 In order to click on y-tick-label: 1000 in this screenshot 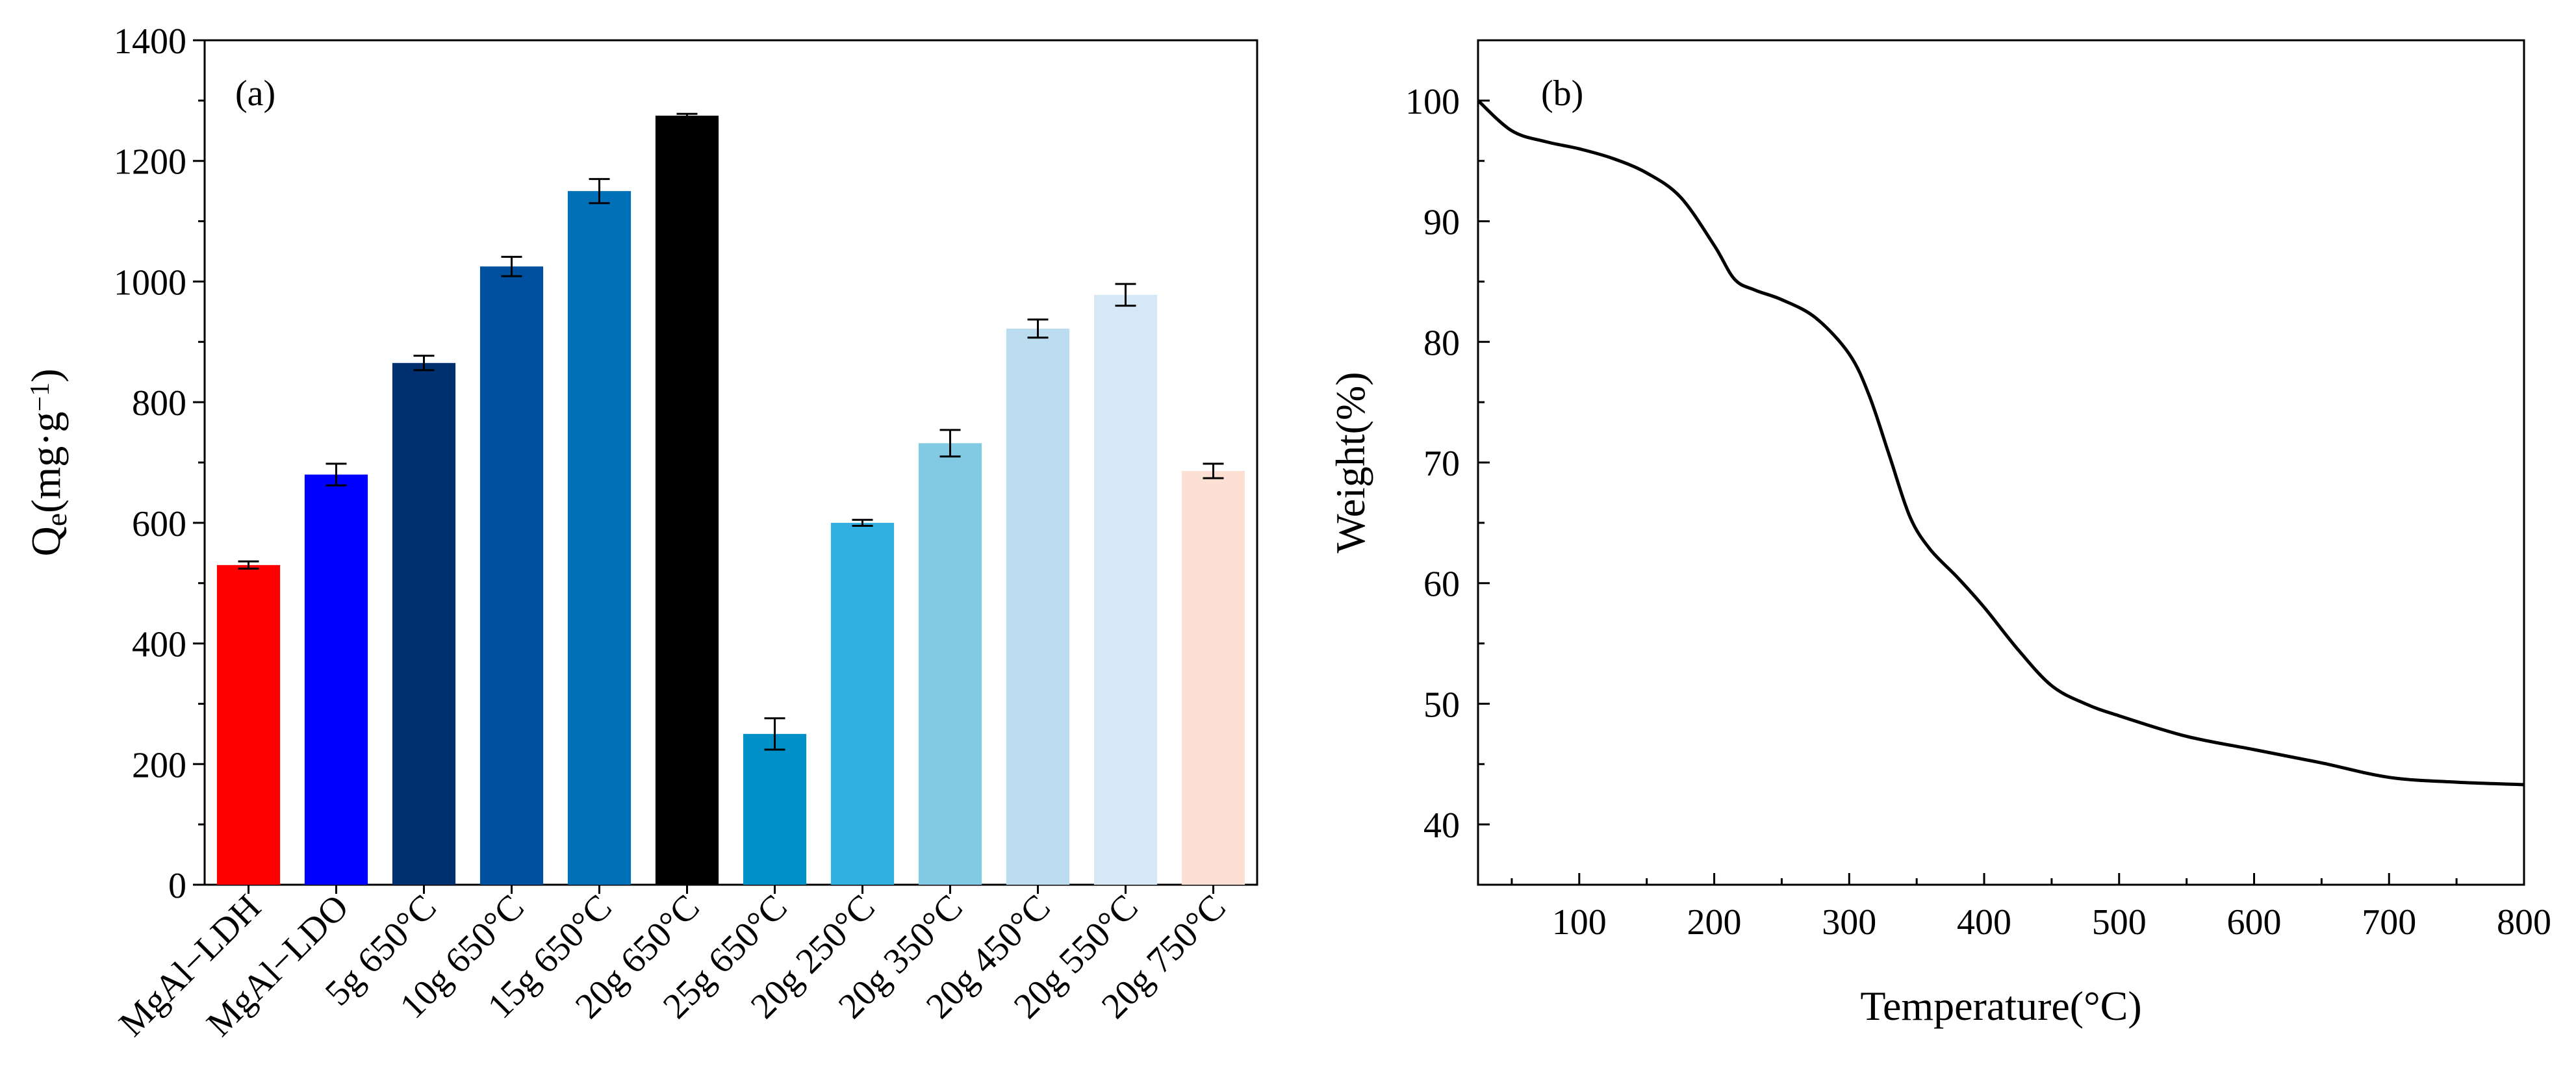, I will do `click(150, 282)`.